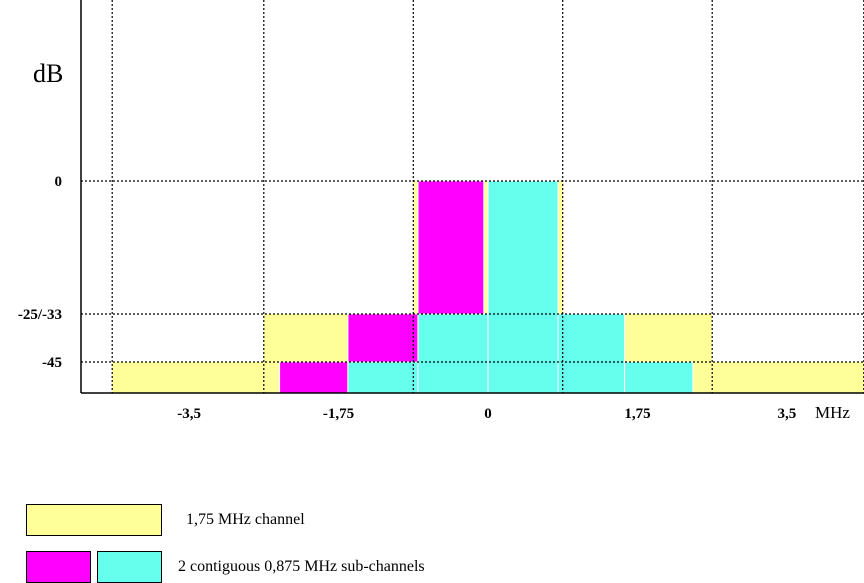 Image resolution: width=864 pixels, height=583 pixels. What do you see at coordinates (165, 520) in the screenshot?
I see `legend-row-channel: 1,75 MHz channel` at bounding box center [165, 520].